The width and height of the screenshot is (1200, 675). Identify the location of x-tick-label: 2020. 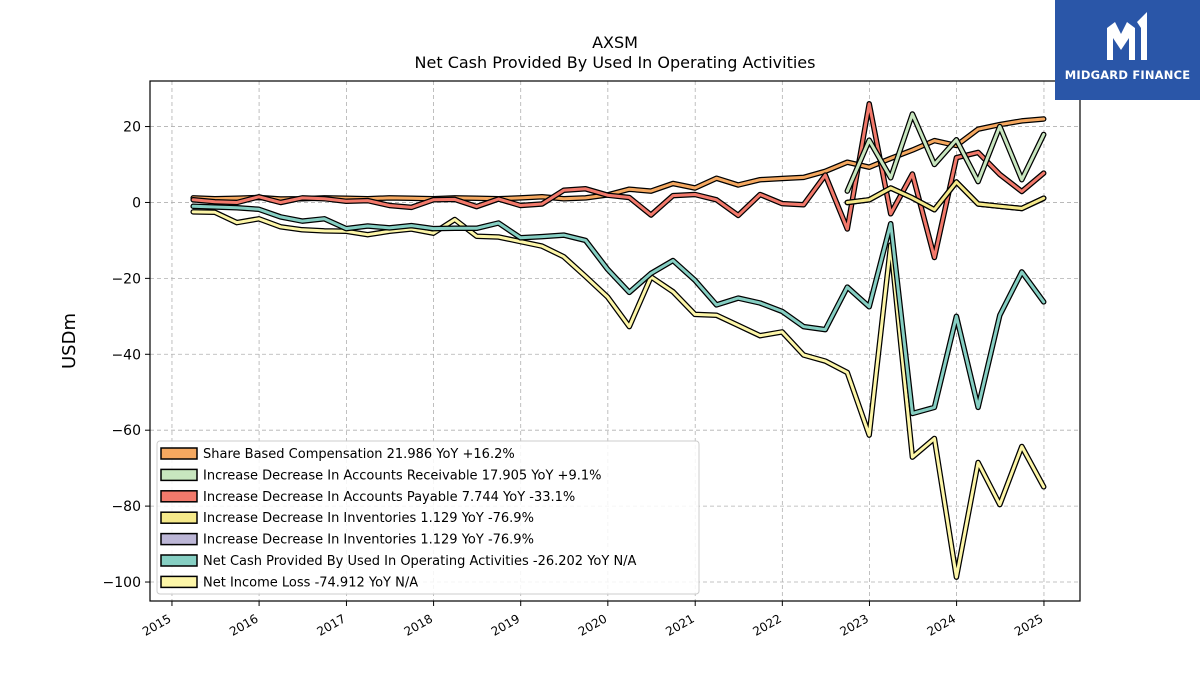
(592, 624).